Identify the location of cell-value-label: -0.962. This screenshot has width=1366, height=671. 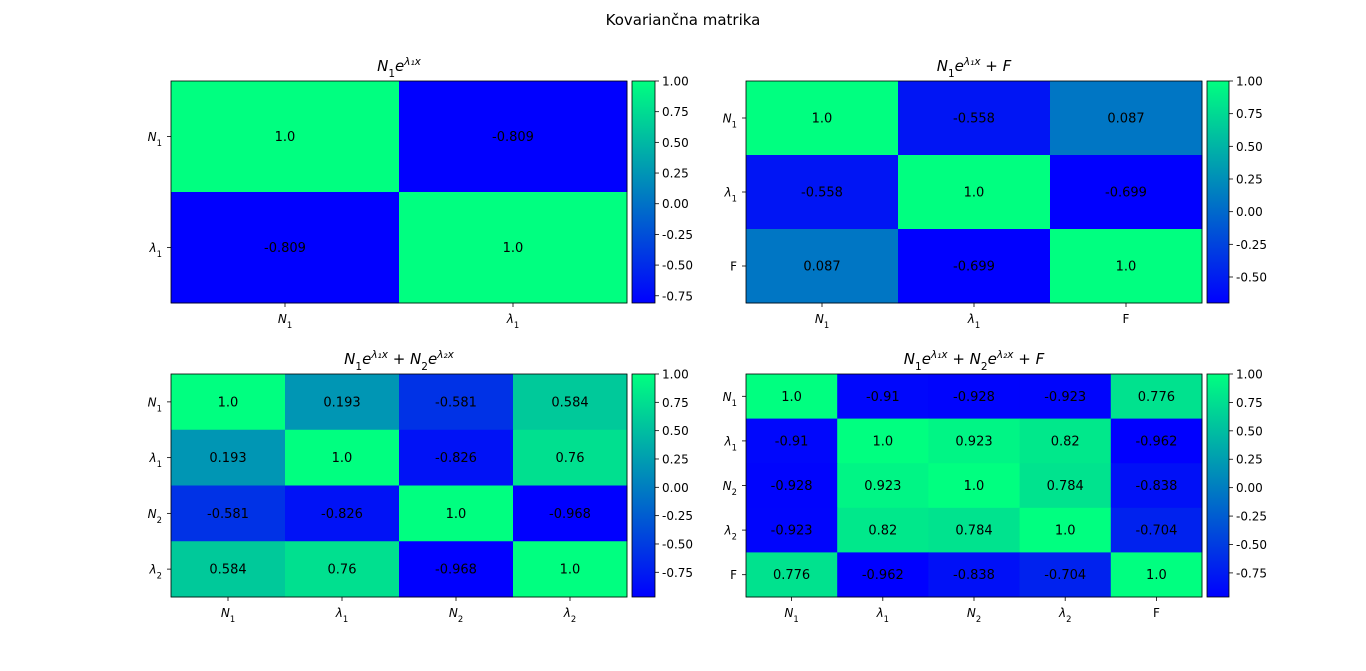
(883, 575).